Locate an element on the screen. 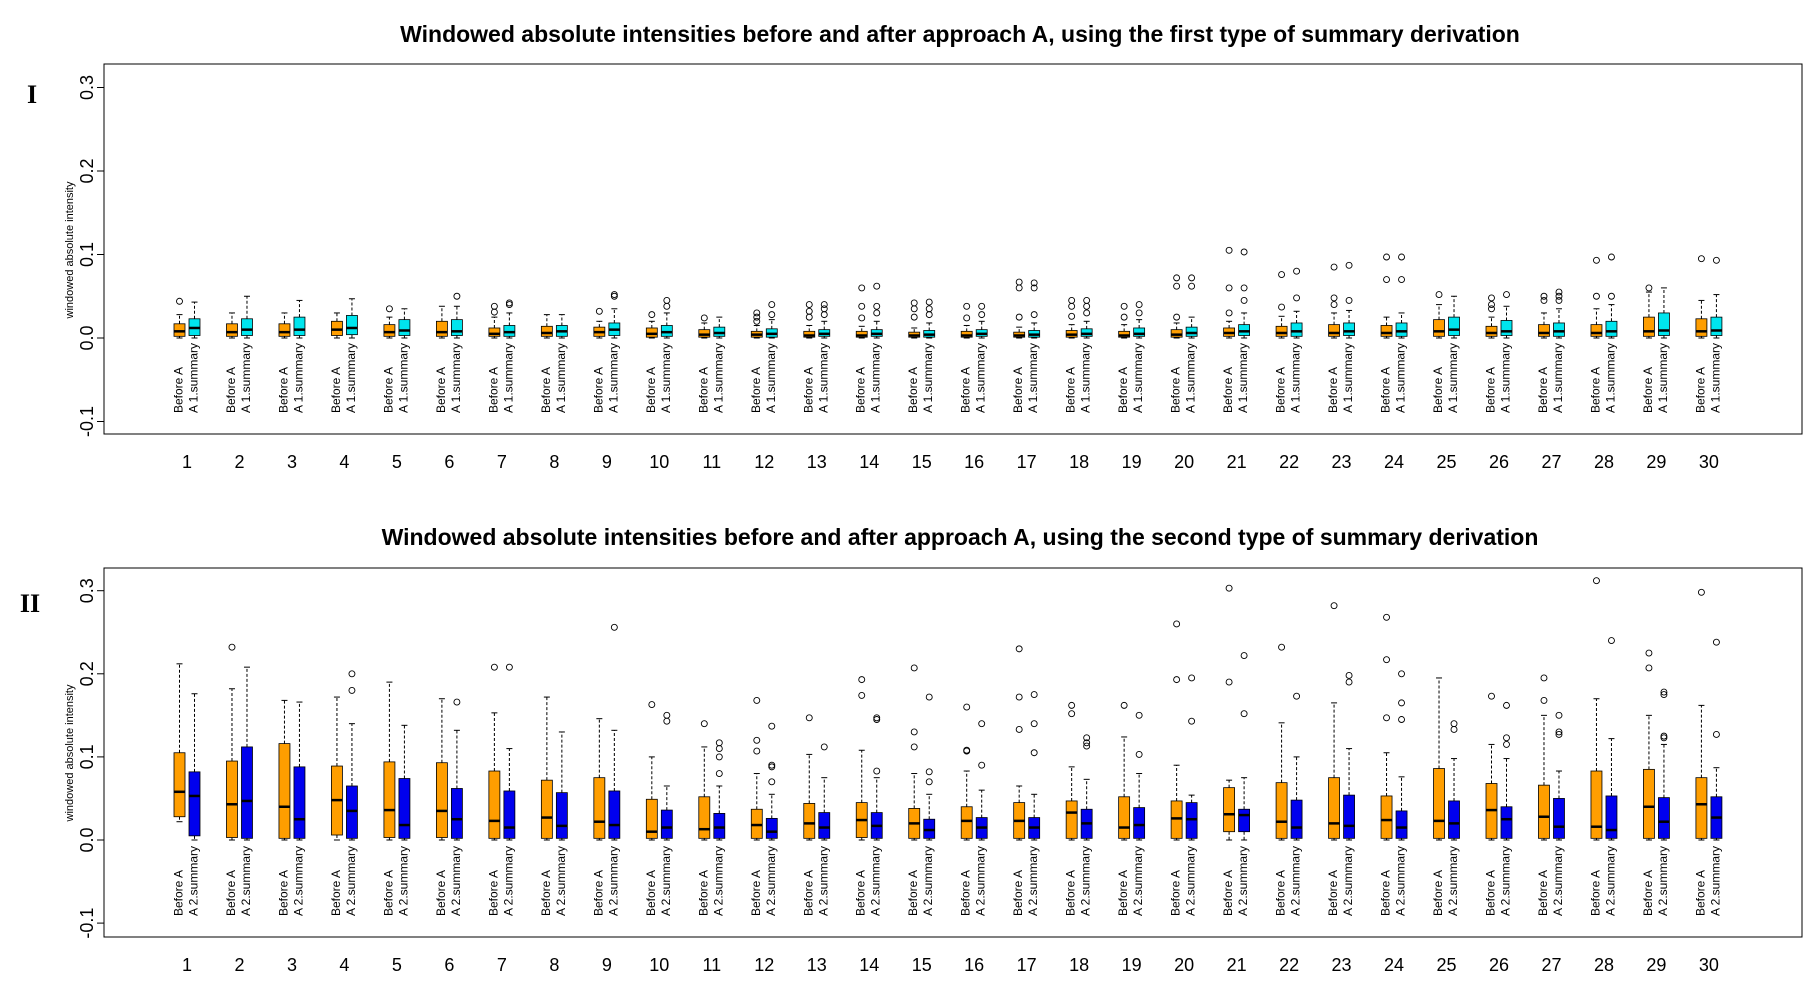 This screenshot has width=1812, height=1000. y-tick-label: 0.2 is located at coordinates (87, 673).